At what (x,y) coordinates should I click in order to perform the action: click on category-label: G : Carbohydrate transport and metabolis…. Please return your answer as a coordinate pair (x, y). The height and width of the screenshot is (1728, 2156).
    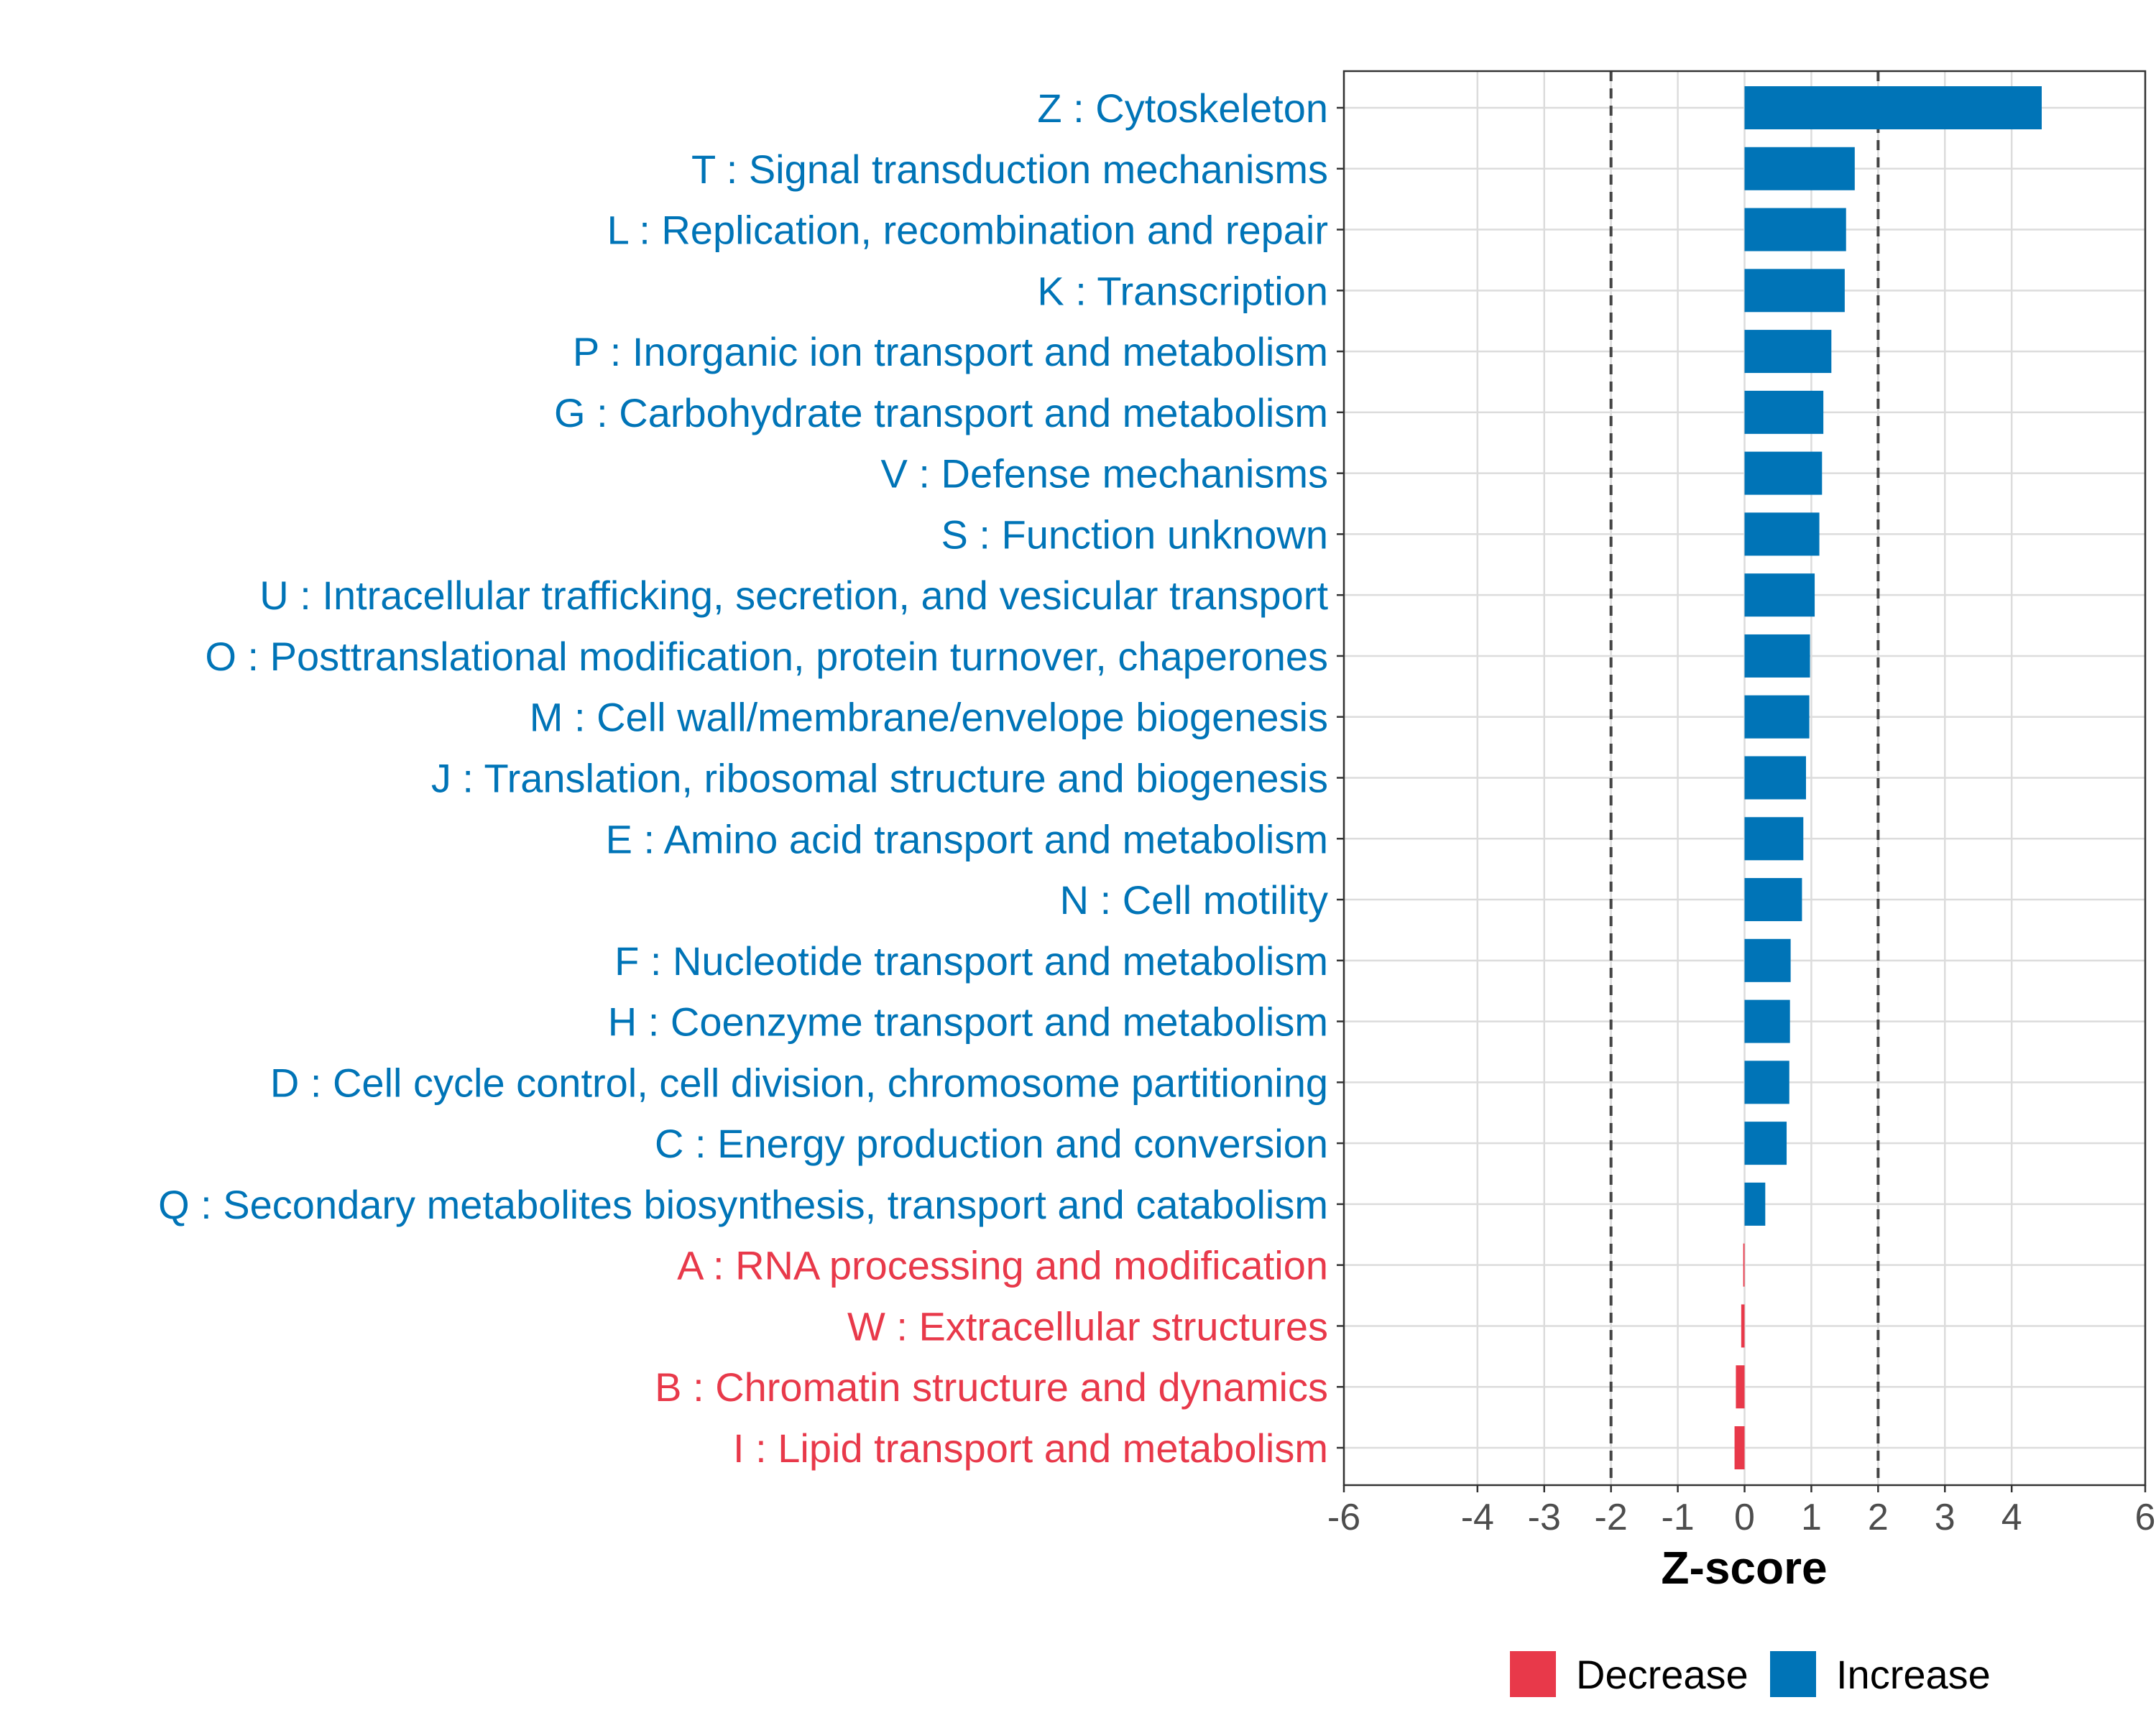
    Looking at the image, I should click on (941, 412).